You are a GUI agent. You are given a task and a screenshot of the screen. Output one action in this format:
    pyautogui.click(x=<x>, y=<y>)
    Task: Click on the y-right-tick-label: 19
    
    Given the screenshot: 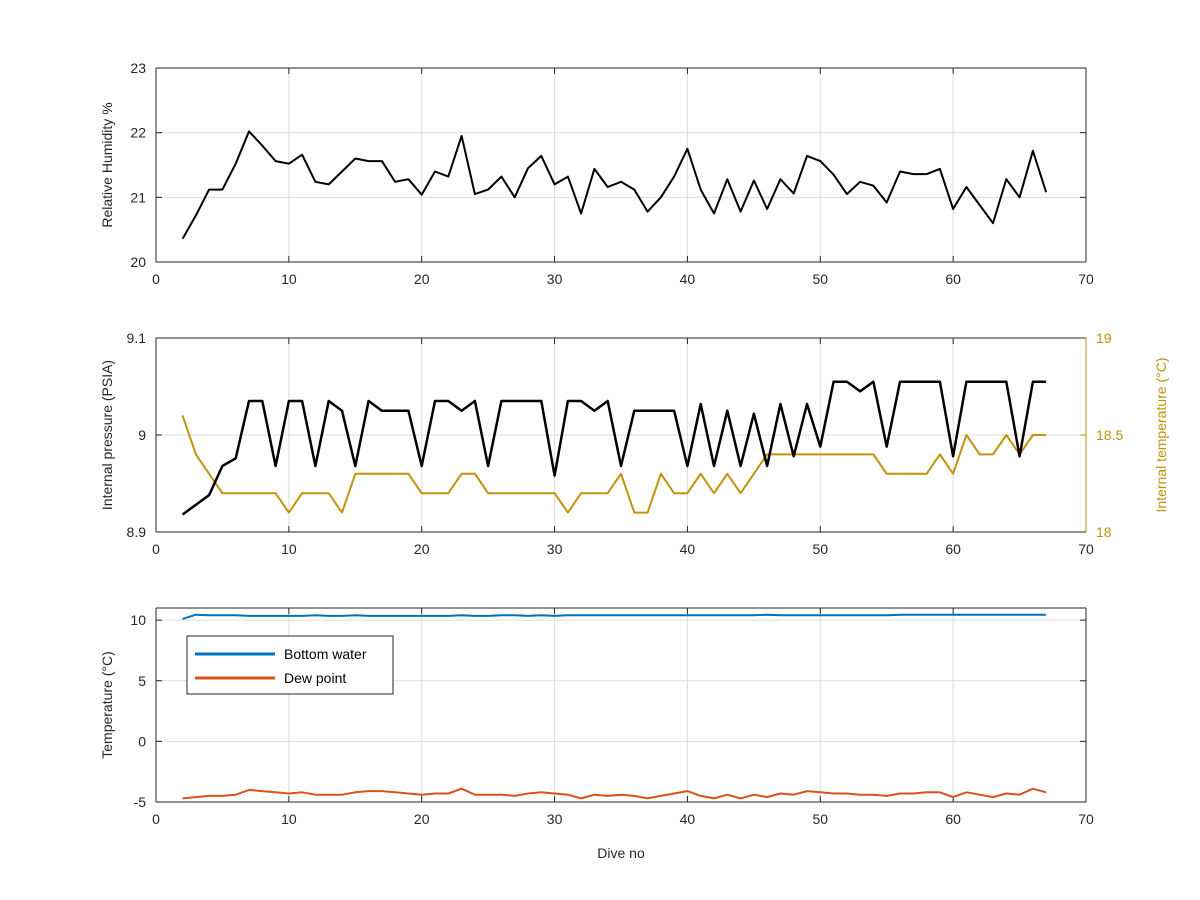 What is the action you would take?
    pyautogui.click(x=1104, y=338)
    